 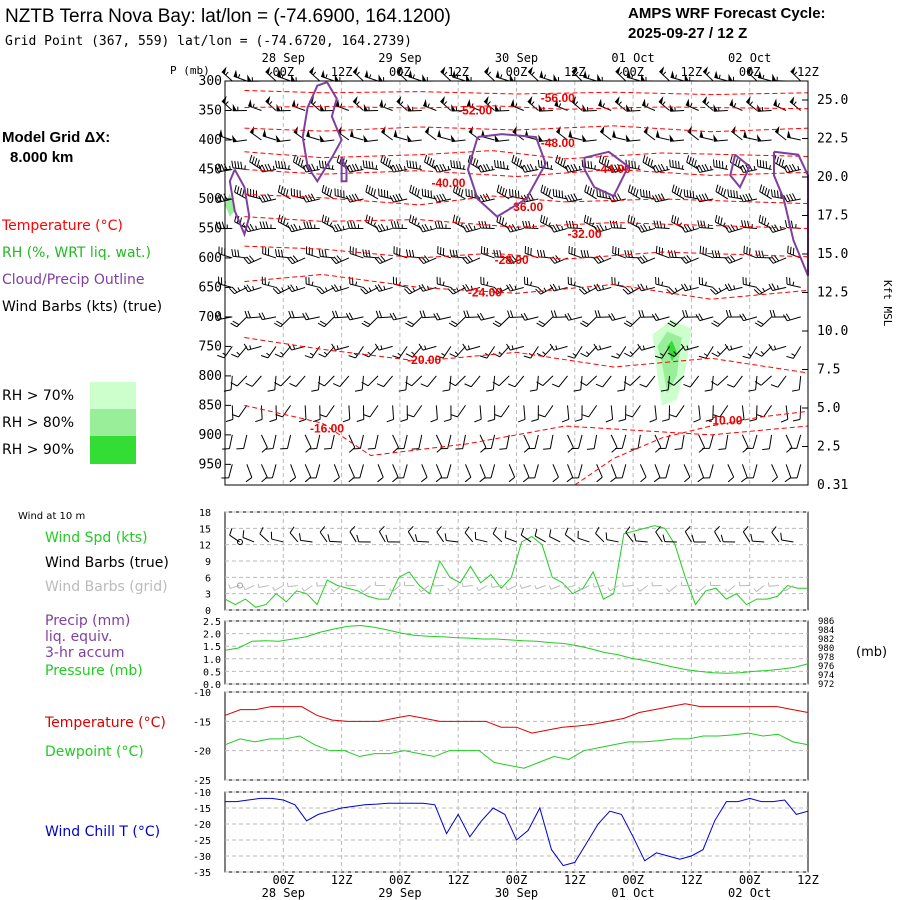 What do you see at coordinates (687, 33) in the screenshot?
I see `forecast-title-line2: 2025-09-27 / 12 Z` at bounding box center [687, 33].